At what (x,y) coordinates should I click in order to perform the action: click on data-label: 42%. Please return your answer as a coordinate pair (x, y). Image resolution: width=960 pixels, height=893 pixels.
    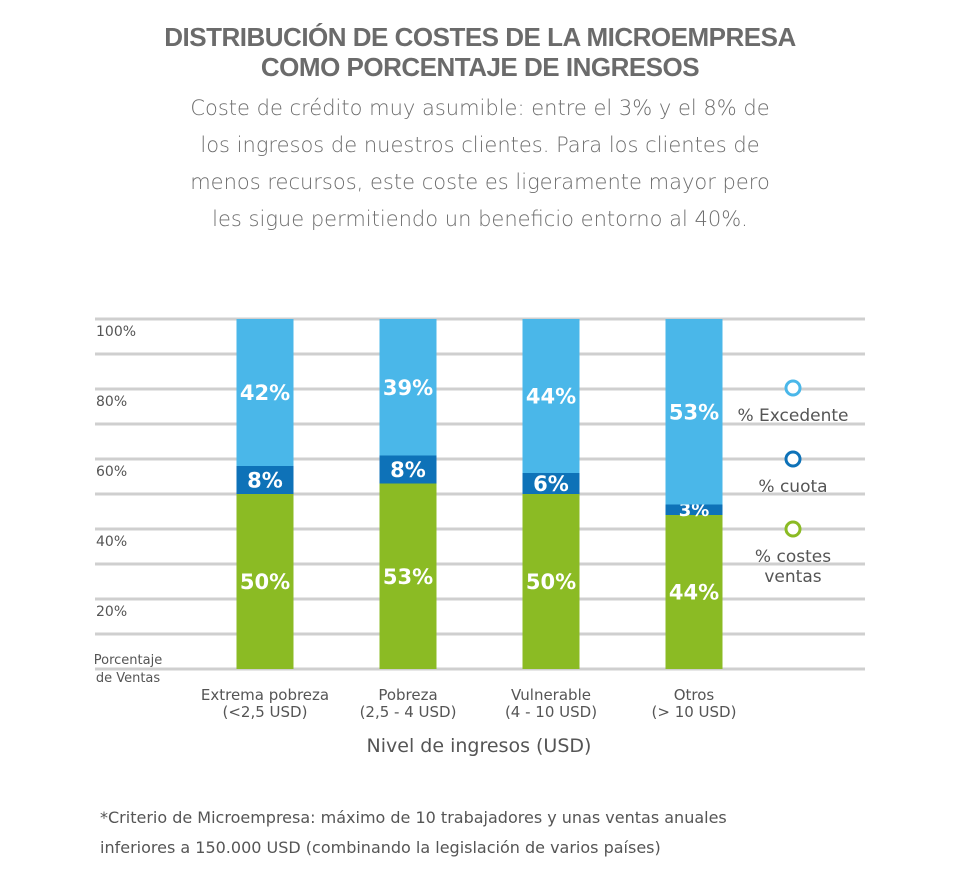
    Looking at the image, I should click on (265, 393).